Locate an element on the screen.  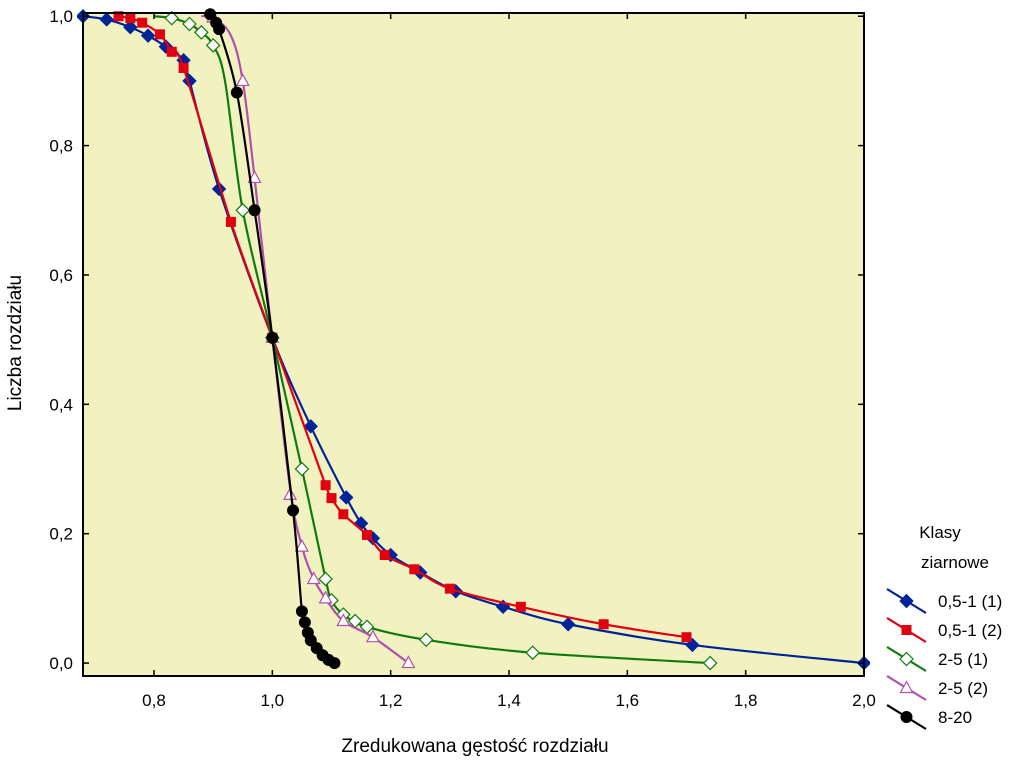
legend-label-4: 2-5 (2) is located at coordinates (963, 688).